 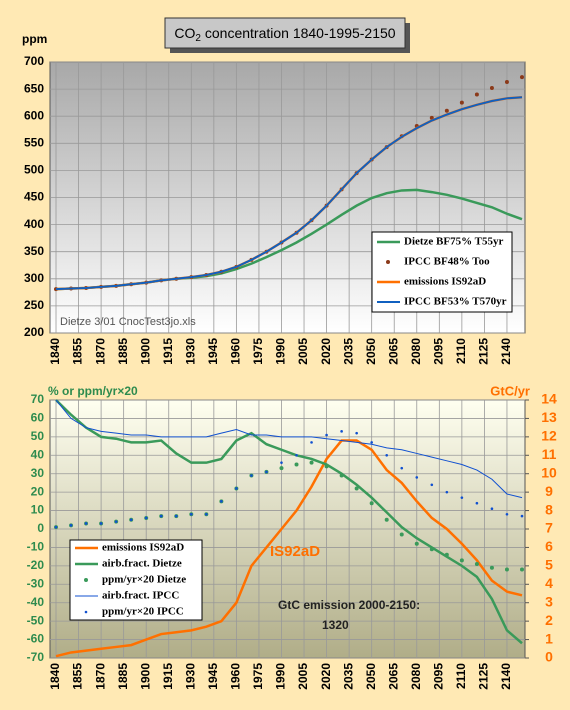 I want to click on y2-tick-label: 12, so click(x=549, y=436).